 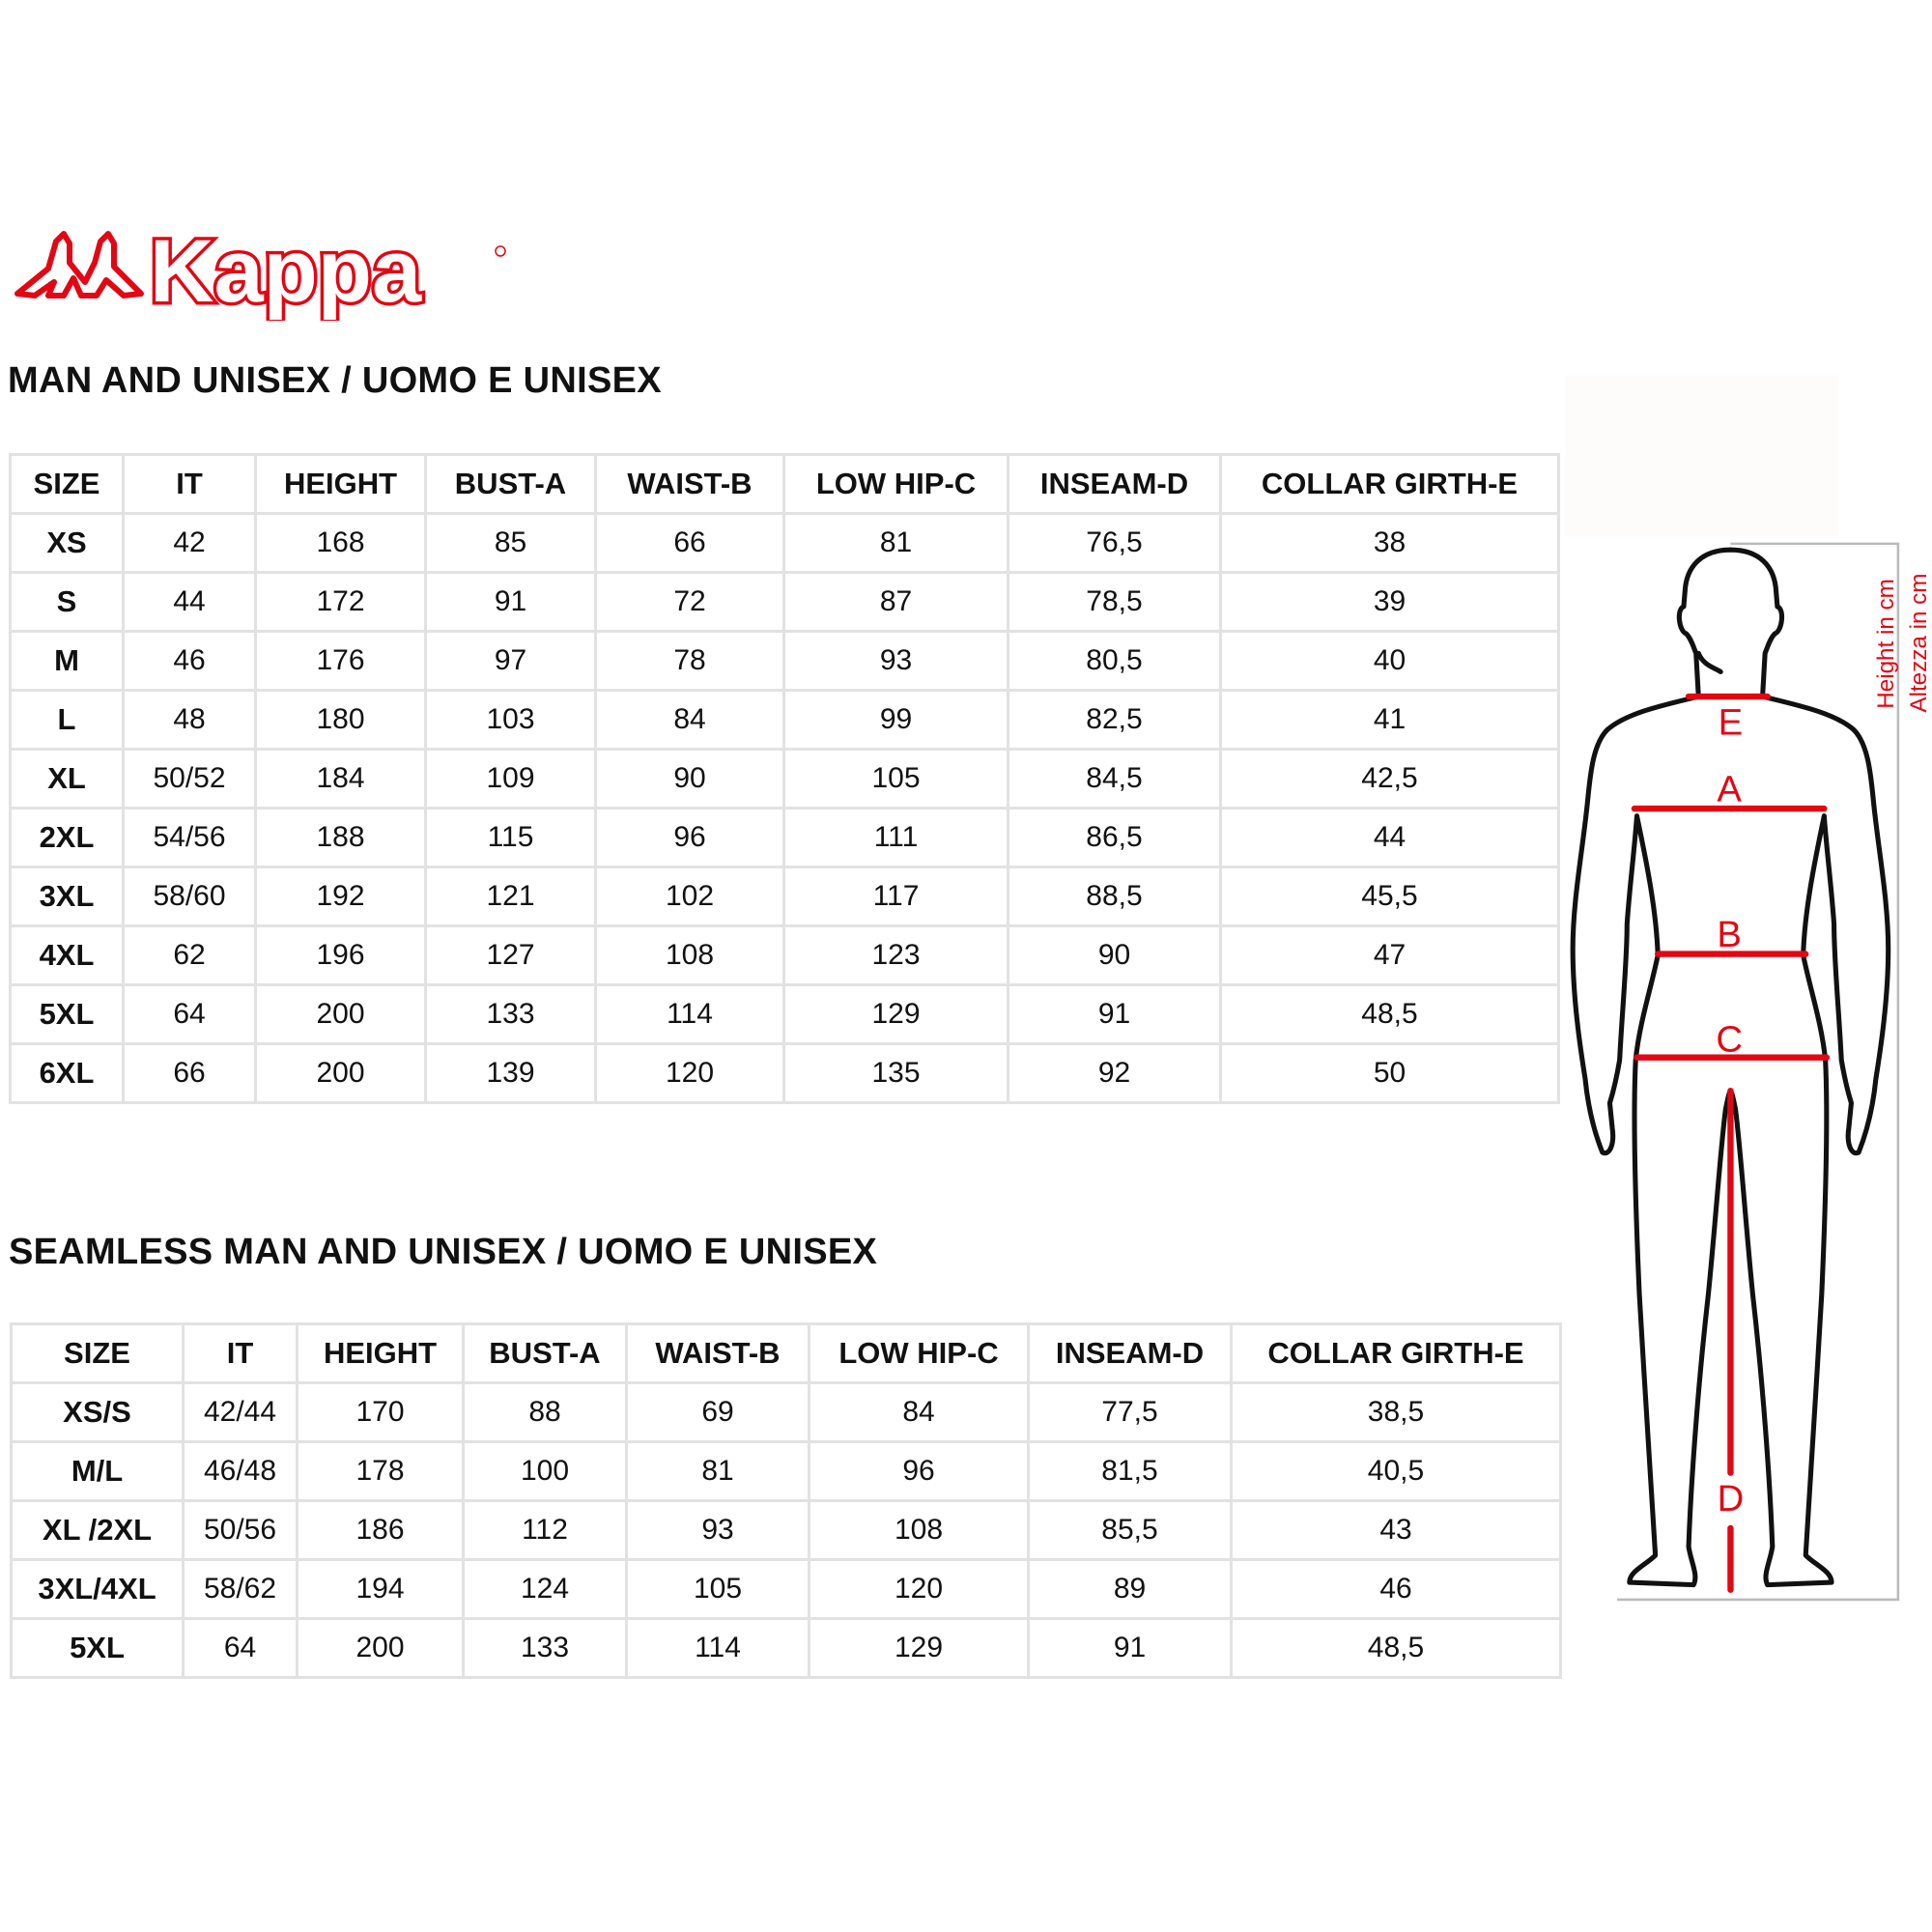 I want to click on table-cell: 135, so click(x=895, y=1073).